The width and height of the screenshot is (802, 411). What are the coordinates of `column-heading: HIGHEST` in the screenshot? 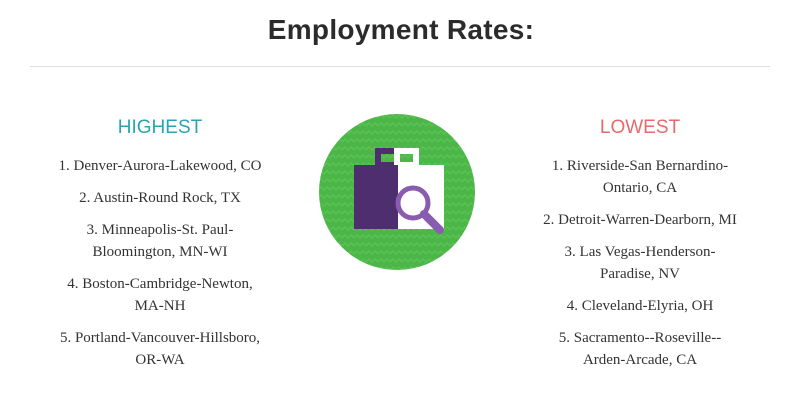 It's located at (160, 127).